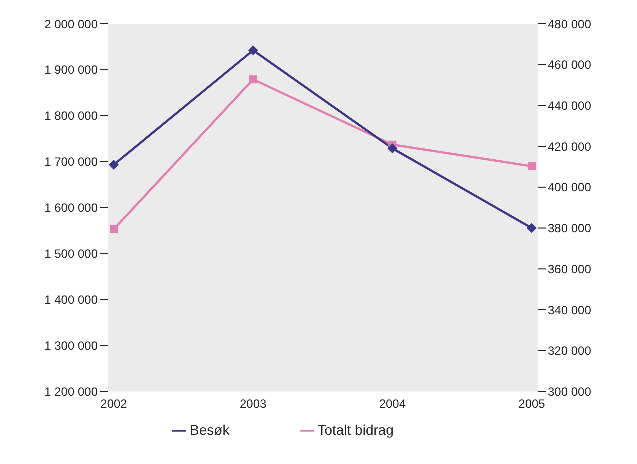  I want to click on y2-tick-label: 360 000, so click(570, 269).